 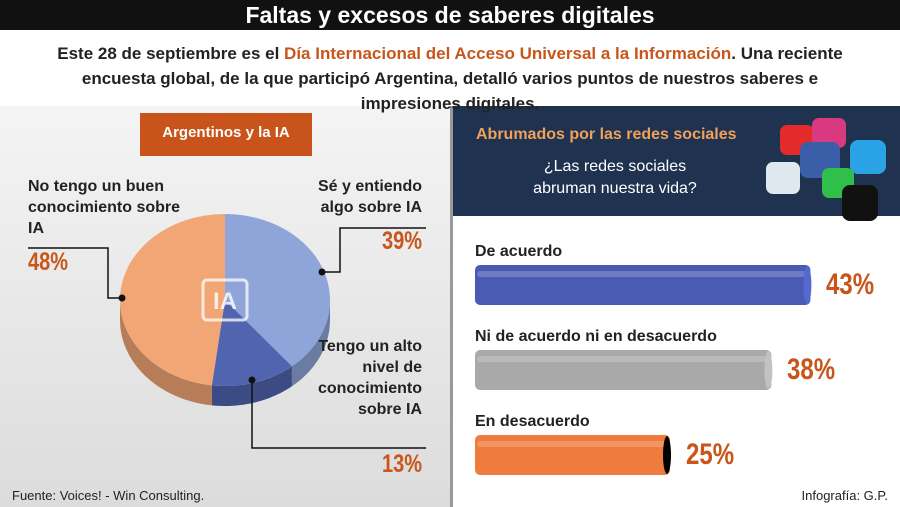 I want to click on chart-title: Argentinos y la IA, so click(x=226, y=132).